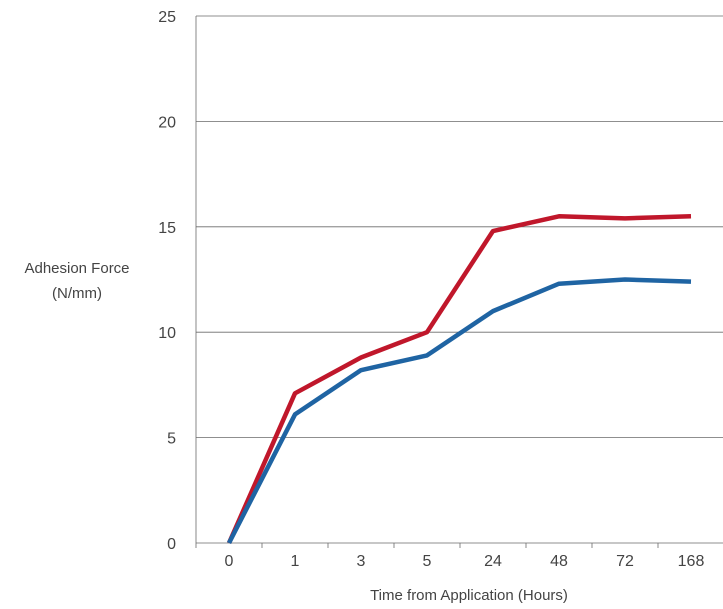  I want to click on y-axis-title-line-2: (N/mm), so click(77, 293).